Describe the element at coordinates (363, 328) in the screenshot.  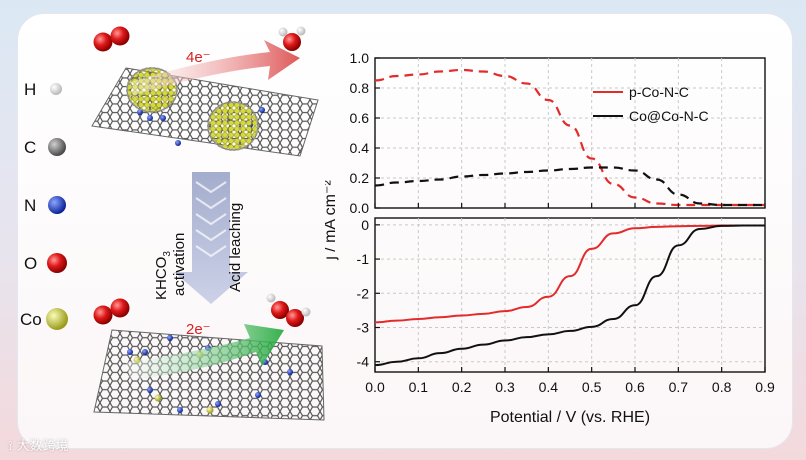
I see `bottom-y-tick-label: -3` at that location.